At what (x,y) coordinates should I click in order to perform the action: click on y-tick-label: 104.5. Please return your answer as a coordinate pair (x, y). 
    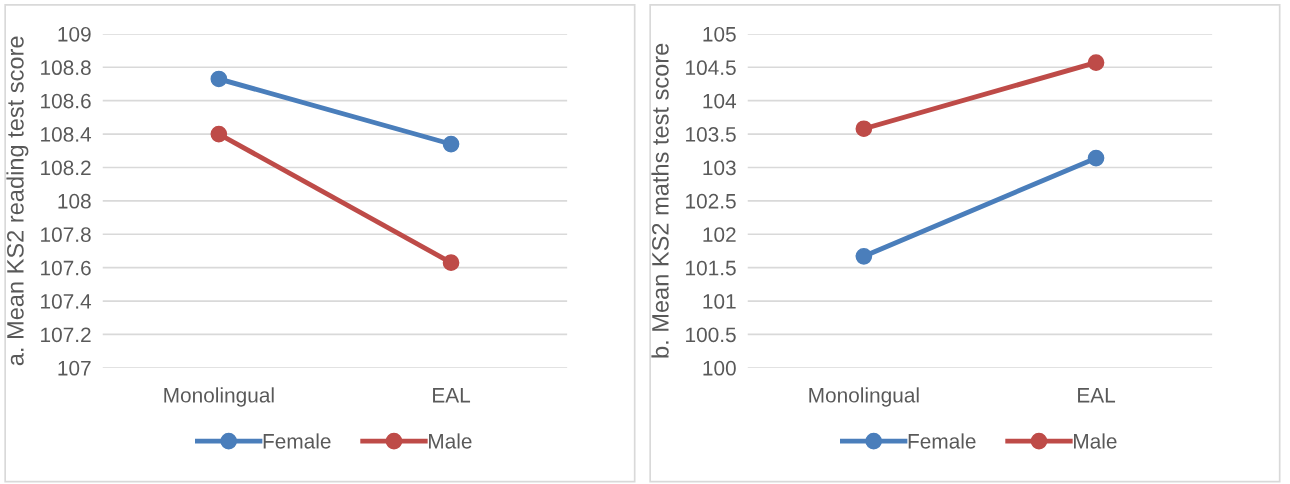
    Looking at the image, I should click on (711, 68).